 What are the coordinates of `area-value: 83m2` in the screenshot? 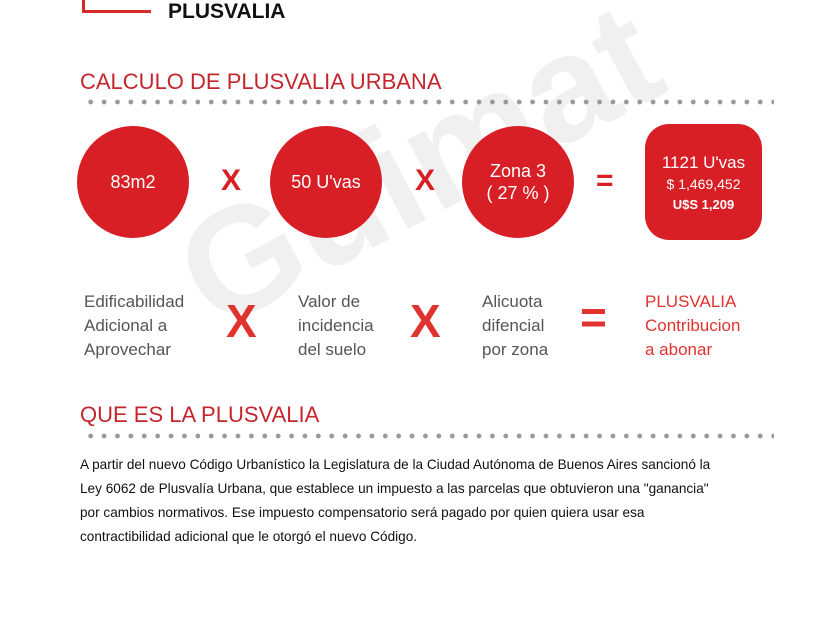 It's located at (133, 182).